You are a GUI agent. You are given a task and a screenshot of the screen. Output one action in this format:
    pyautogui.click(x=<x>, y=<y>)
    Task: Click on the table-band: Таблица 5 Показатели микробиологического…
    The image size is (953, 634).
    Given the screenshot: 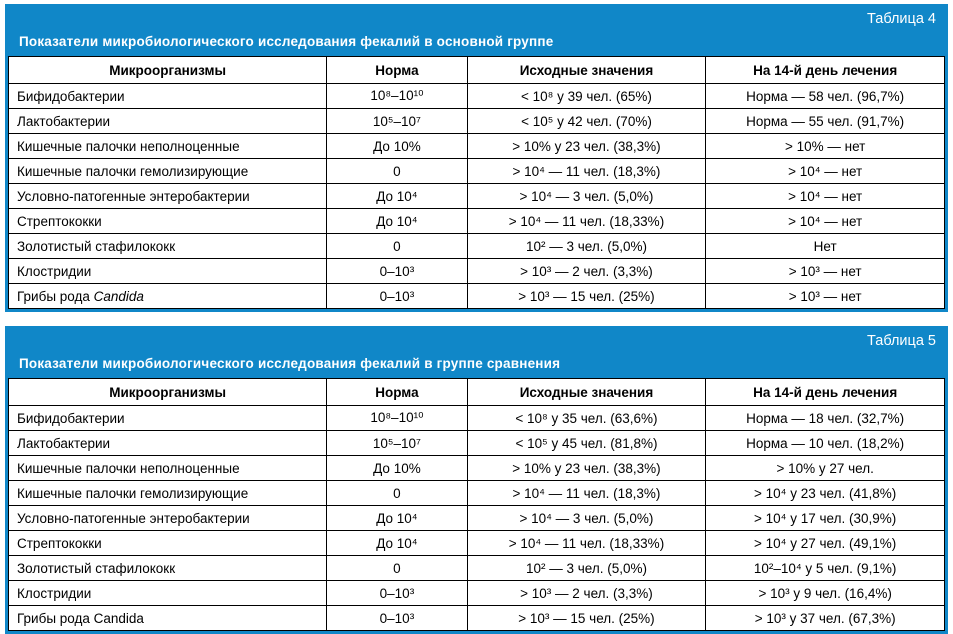 What is the action you would take?
    pyautogui.click(x=476, y=352)
    